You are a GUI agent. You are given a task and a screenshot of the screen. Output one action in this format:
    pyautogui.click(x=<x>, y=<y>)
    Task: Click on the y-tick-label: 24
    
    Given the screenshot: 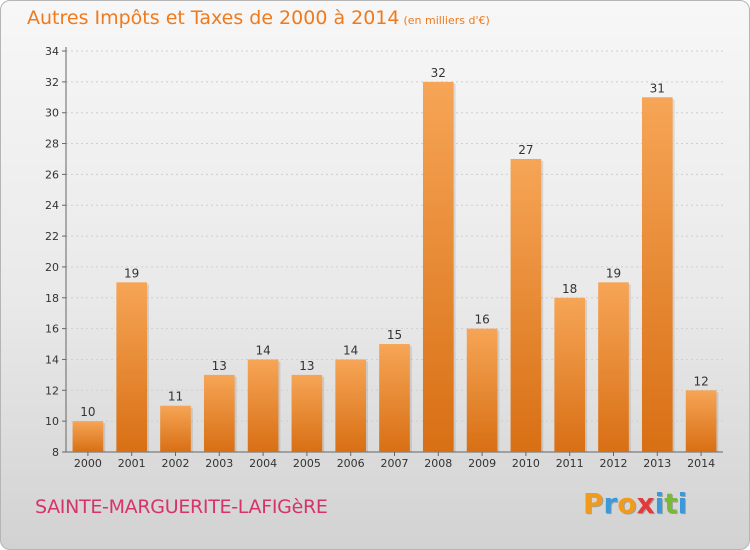 What is the action you would take?
    pyautogui.click(x=52, y=205)
    